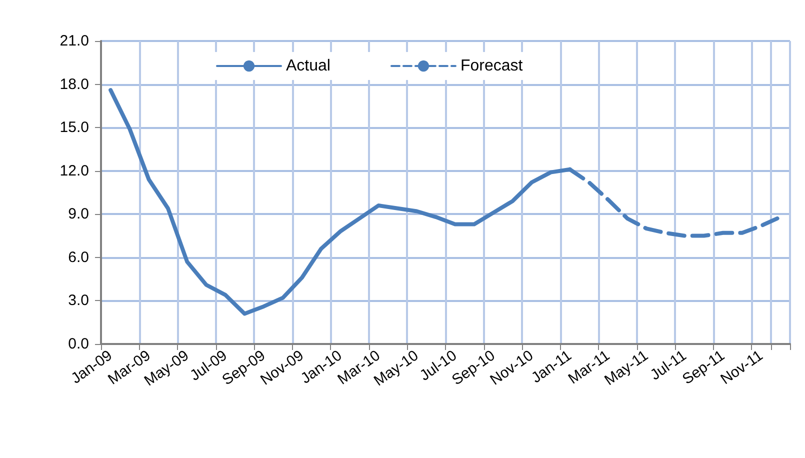 The height and width of the screenshot is (458, 805). What do you see at coordinates (78, 257) in the screenshot?
I see `y-tick-label: 6.0` at bounding box center [78, 257].